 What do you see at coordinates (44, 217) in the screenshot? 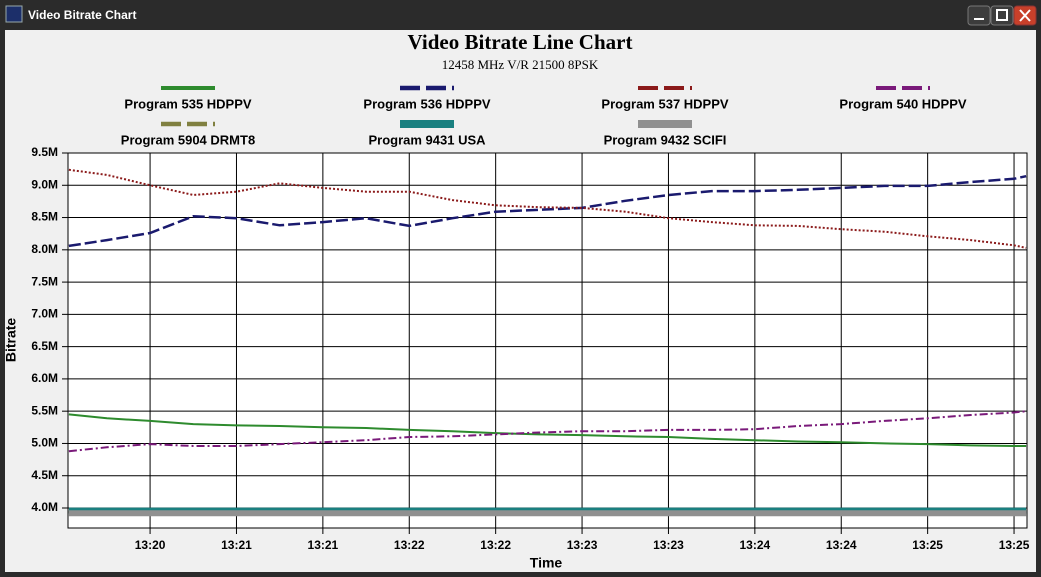
I see `y-tick-label: 8.5M` at bounding box center [44, 217].